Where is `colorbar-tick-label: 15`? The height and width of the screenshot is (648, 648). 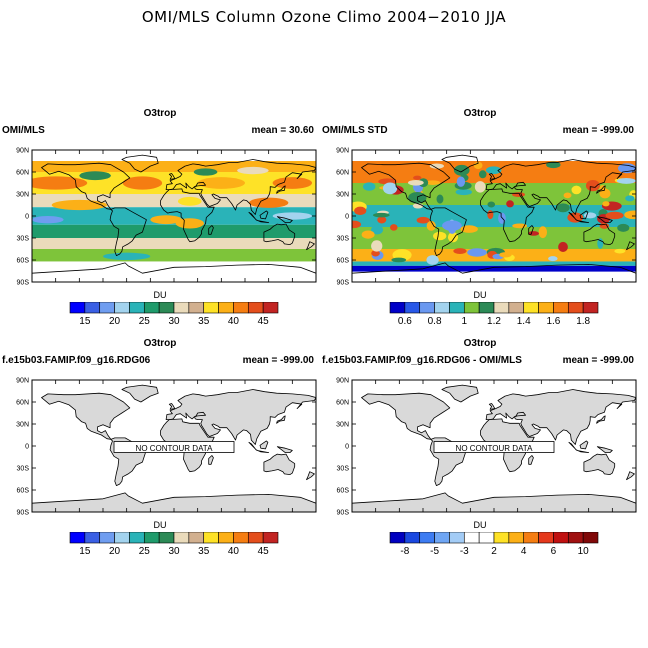 colorbar-tick-label: 15 is located at coordinates (85, 551).